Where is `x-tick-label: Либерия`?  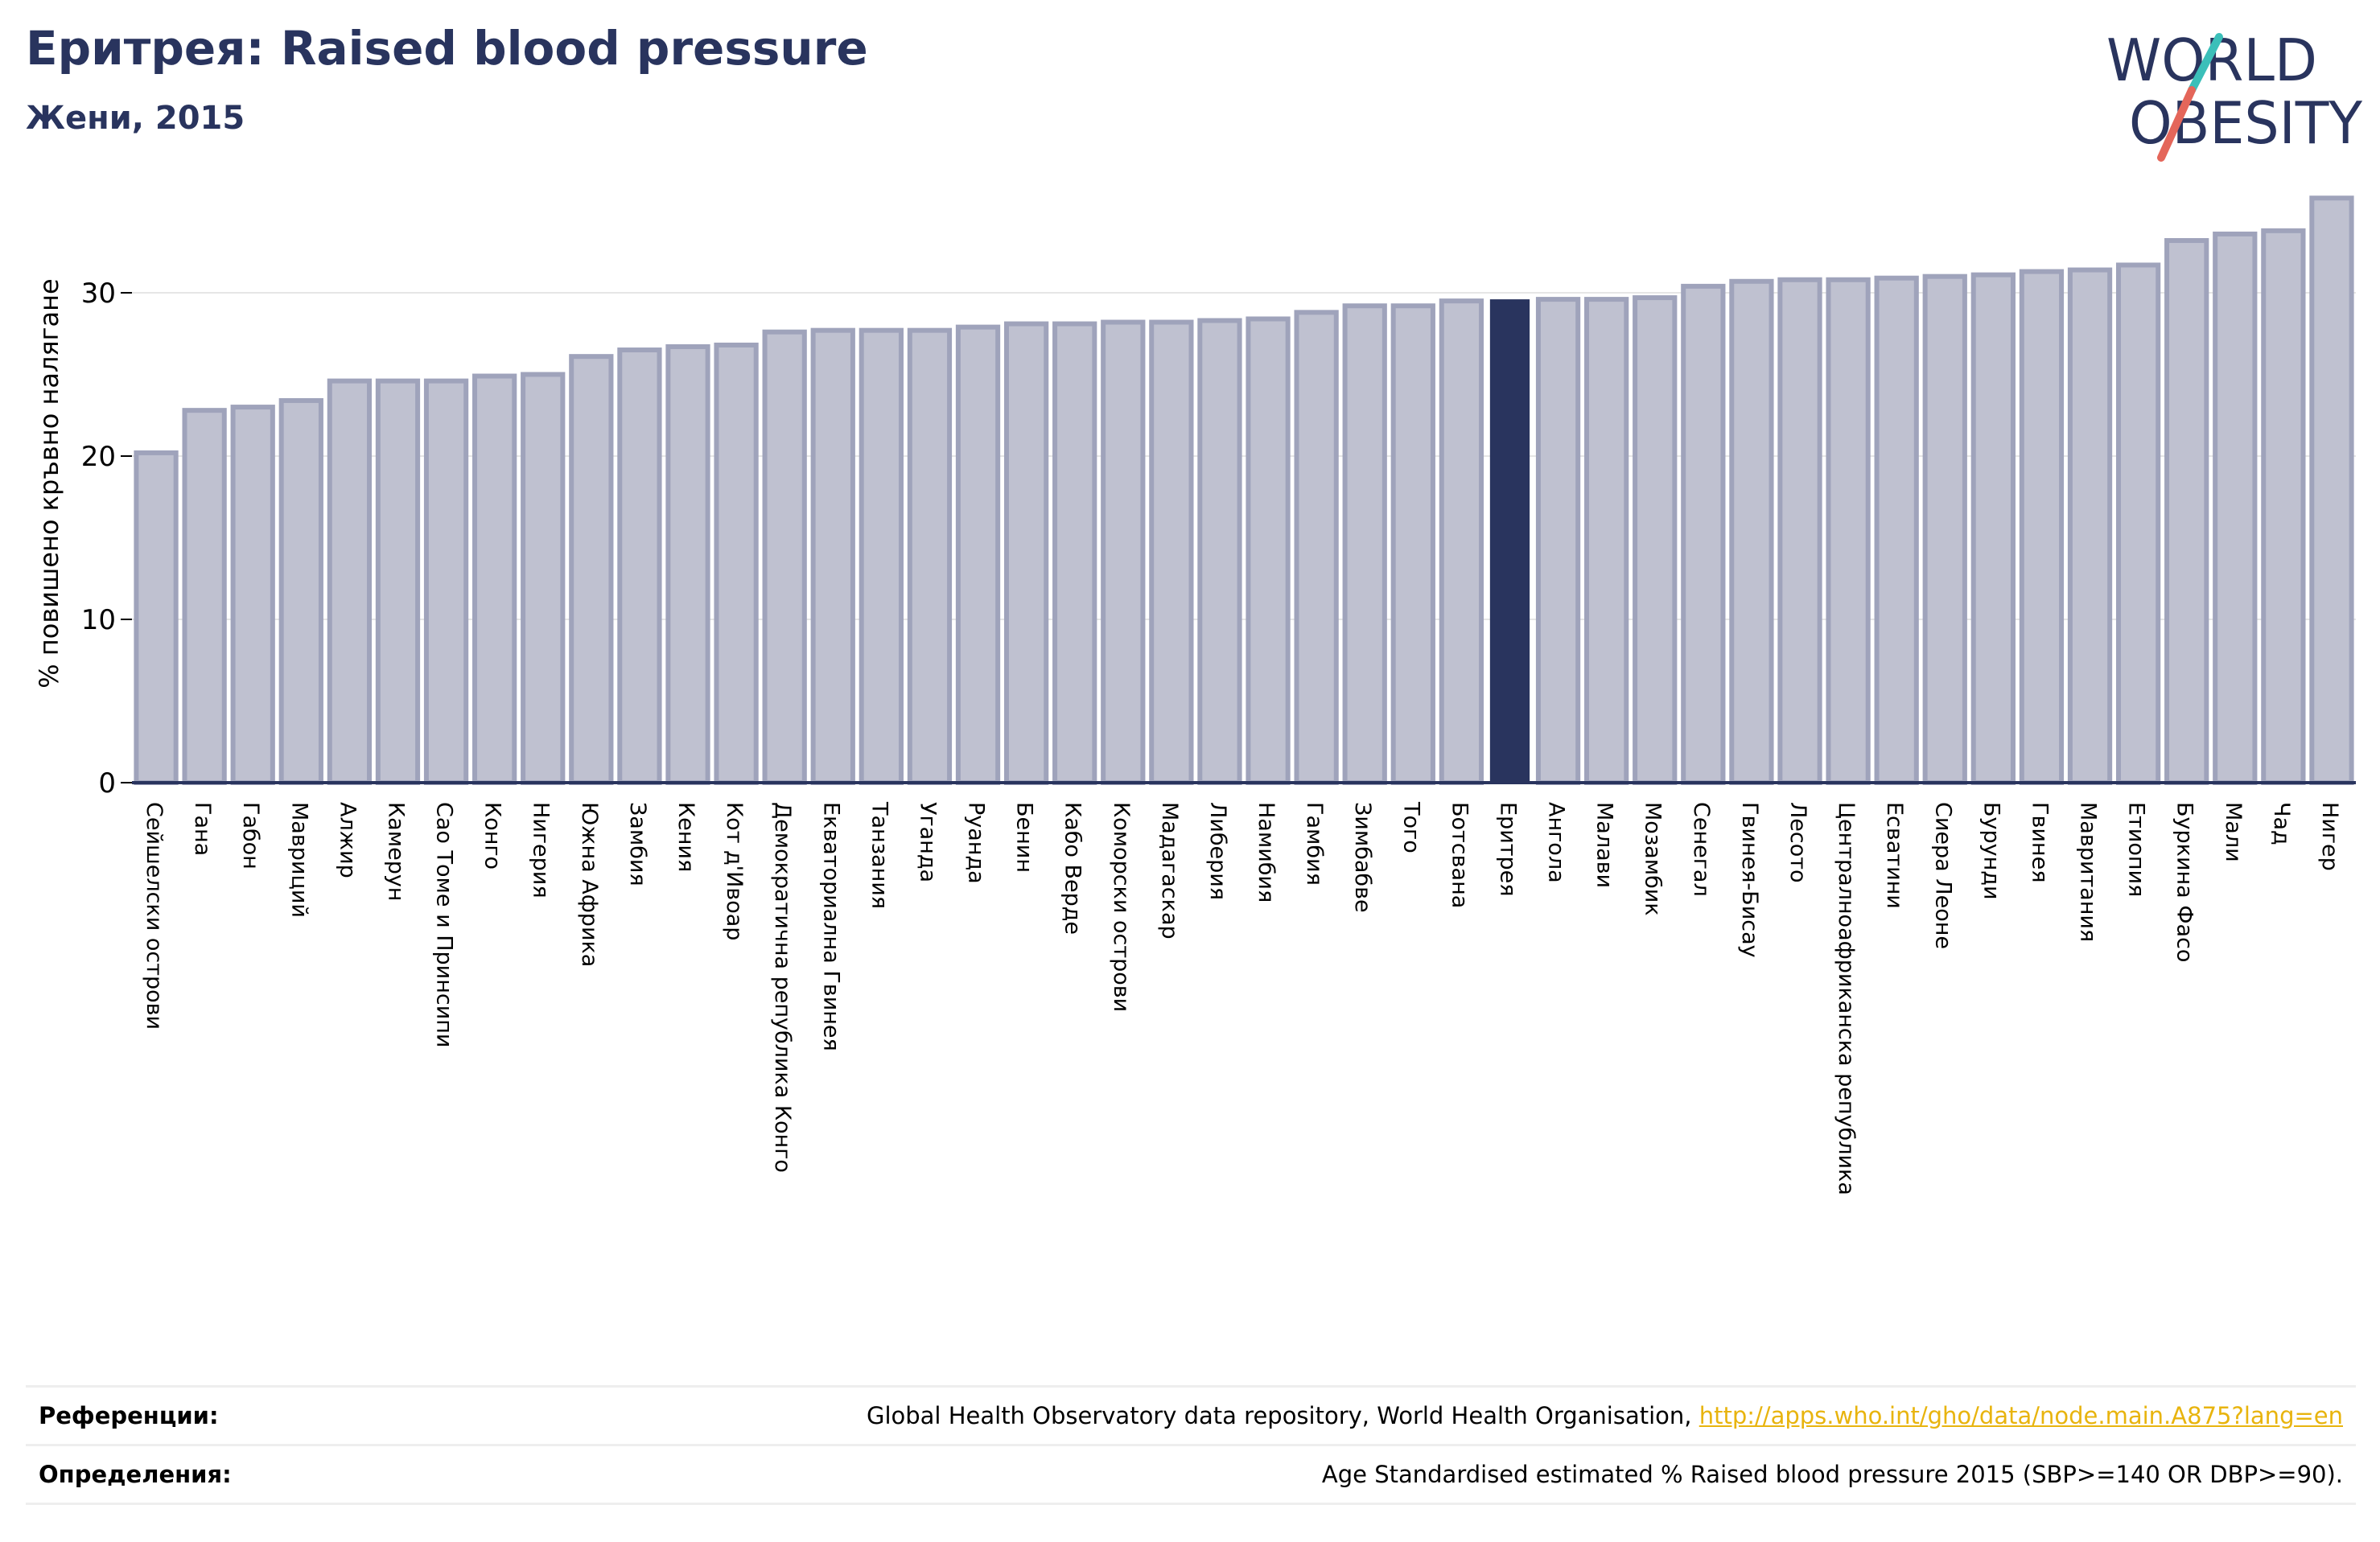 x-tick-label: Либерия is located at coordinates (1218, 851).